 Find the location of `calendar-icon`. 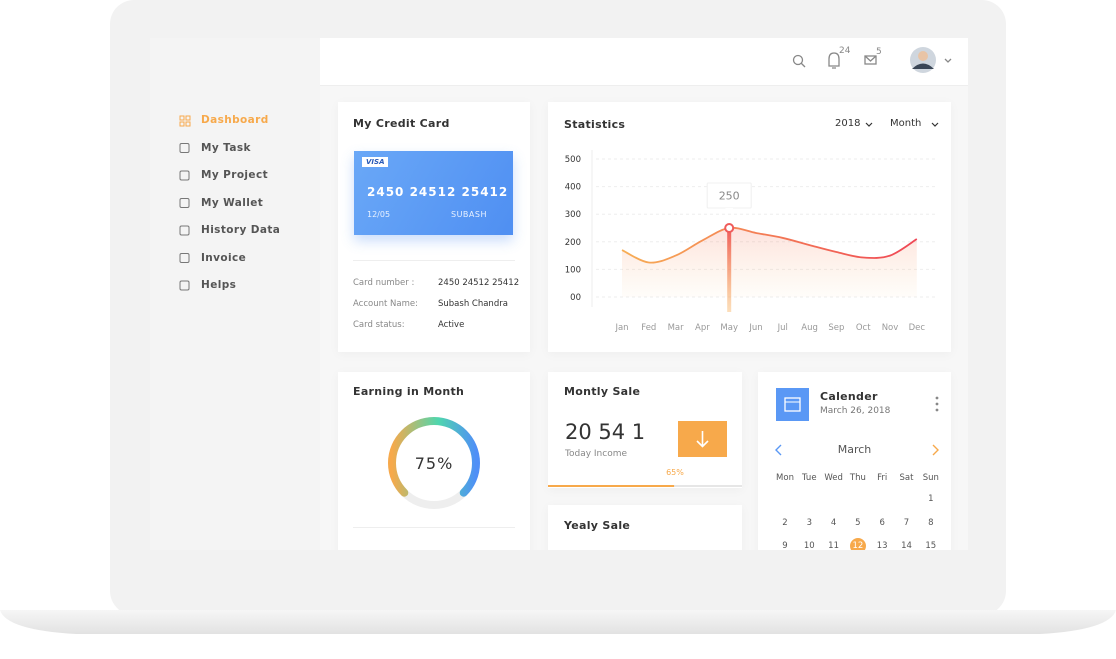

calendar-icon is located at coordinates (792, 404).